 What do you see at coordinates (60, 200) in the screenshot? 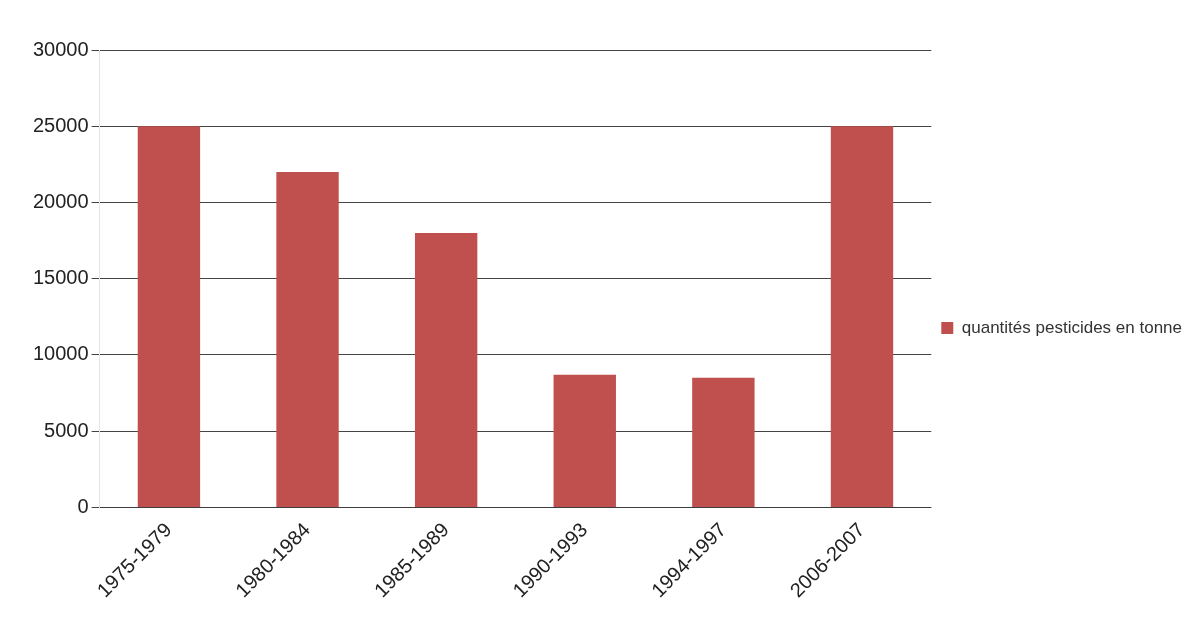
I see `y-tick-label: 20000` at bounding box center [60, 200].